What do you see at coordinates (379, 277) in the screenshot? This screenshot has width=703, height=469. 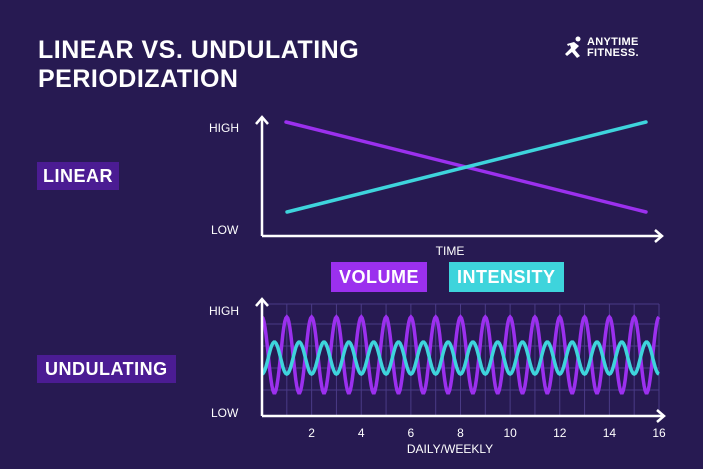 I see `legend-volume: VOLUME` at bounding box center [379, 277].